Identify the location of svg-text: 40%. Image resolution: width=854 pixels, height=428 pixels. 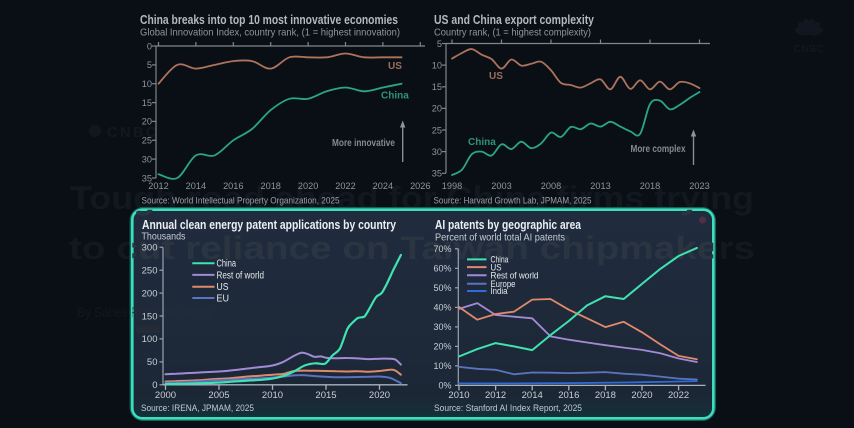
(442, 308).